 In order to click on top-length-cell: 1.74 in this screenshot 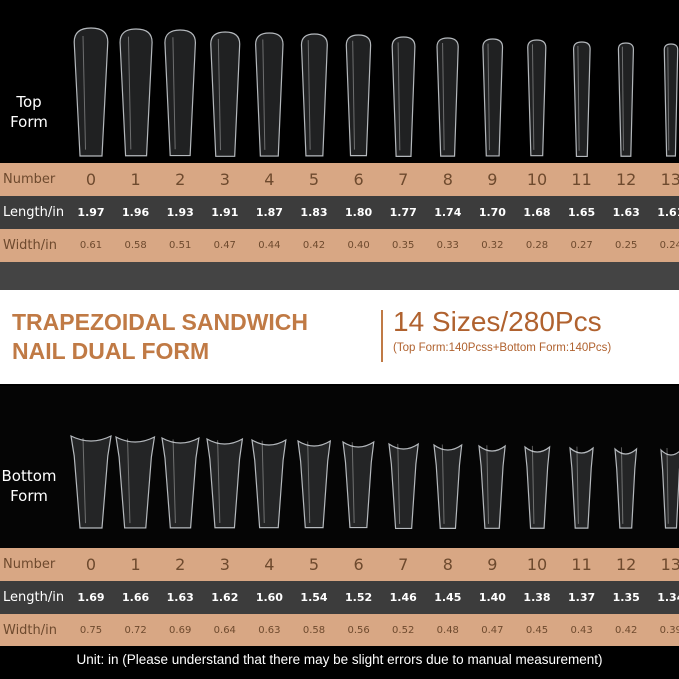, I will do `click(448, 212)`.